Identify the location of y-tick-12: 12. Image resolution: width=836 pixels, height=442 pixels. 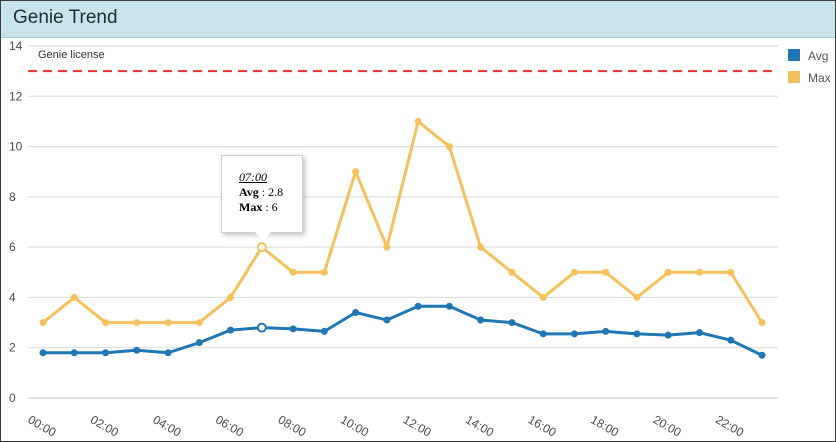
(16, 96).